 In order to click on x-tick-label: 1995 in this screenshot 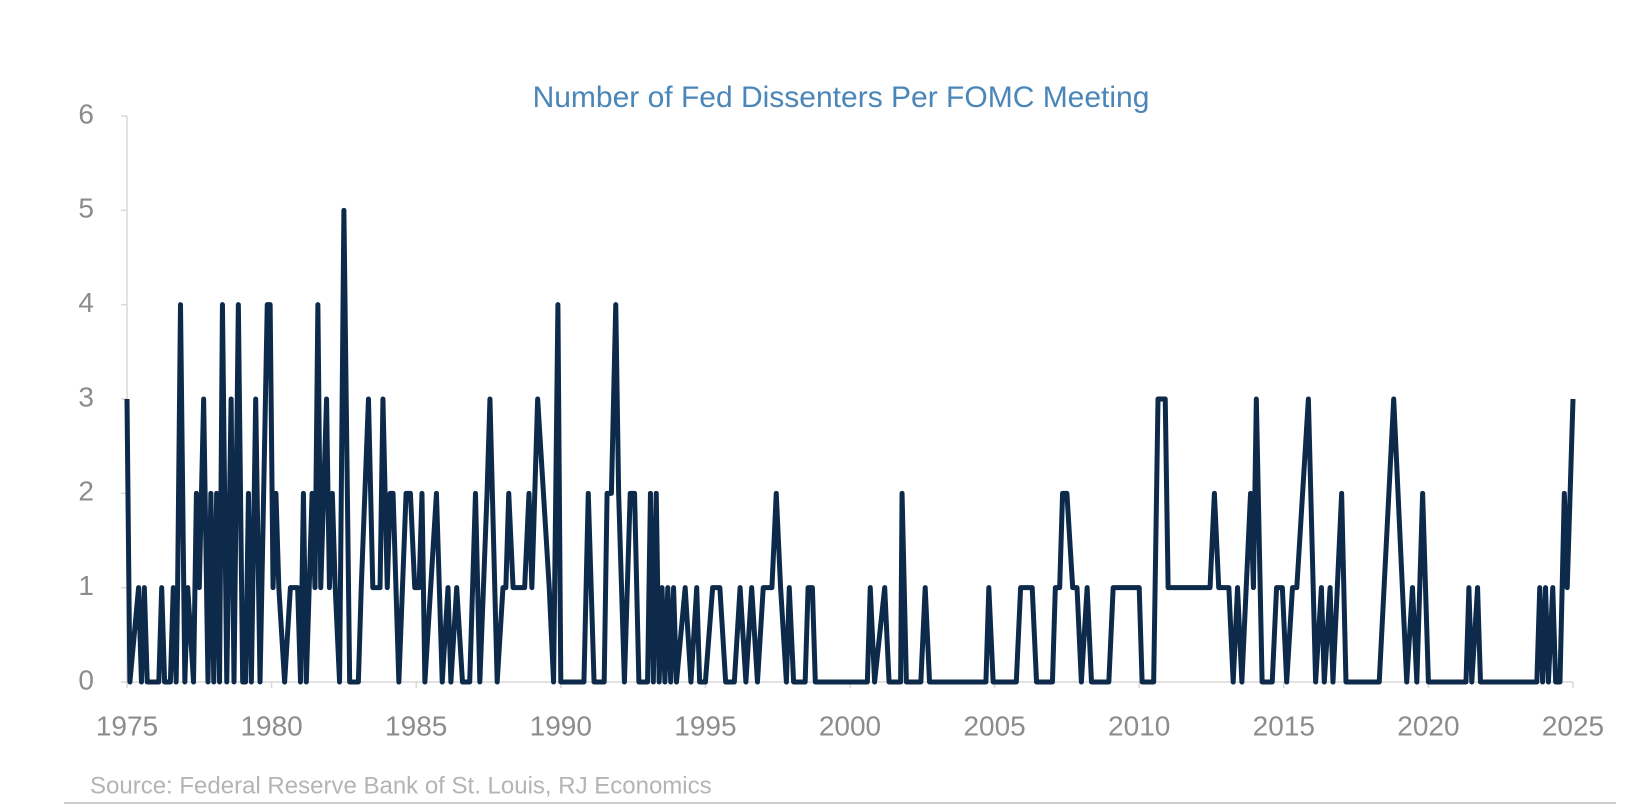, I will do `click(705, 725)`.